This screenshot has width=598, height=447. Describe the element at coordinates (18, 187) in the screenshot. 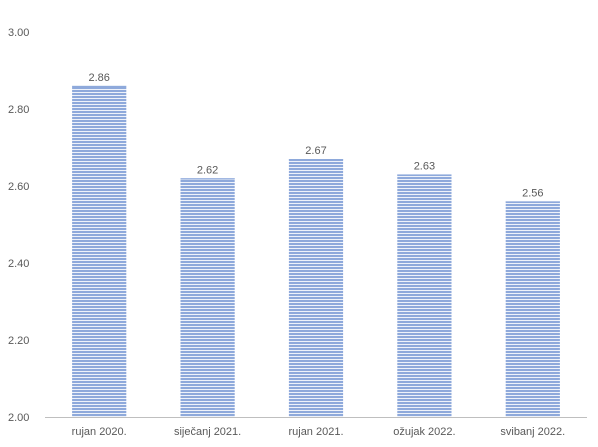

I see `y-tick-label: 2.60` at that location.